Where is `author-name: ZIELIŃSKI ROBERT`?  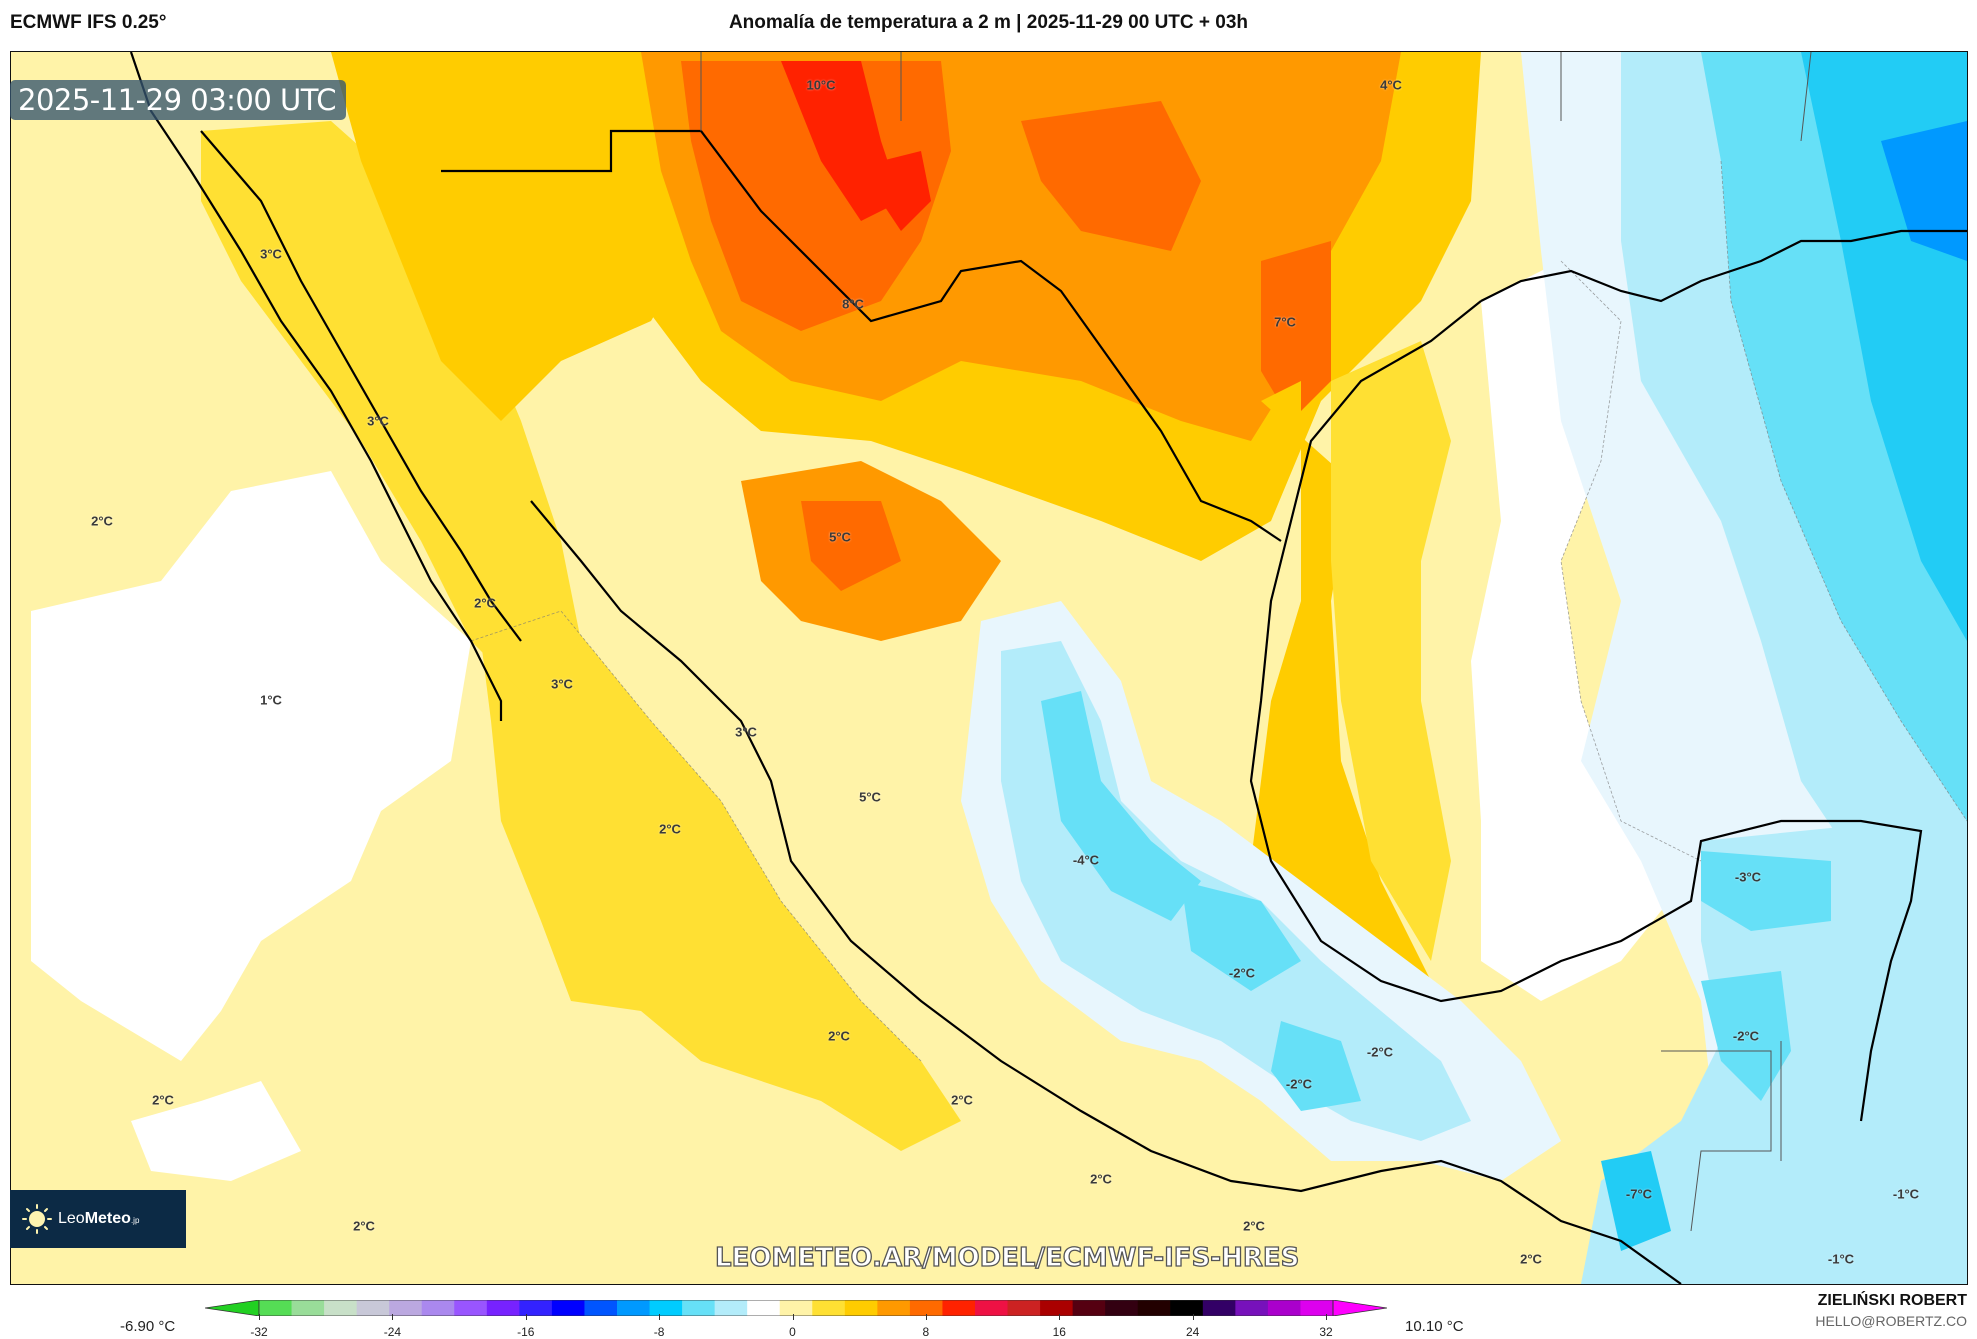
author-name: ZIELIŃSKI ROBERT is located at coordinates (1892, 1300).